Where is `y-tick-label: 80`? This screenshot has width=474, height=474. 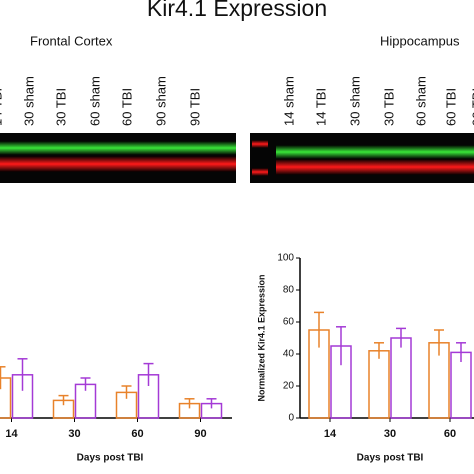
y-tick-label: 80 is located at coordinates (289, 290).